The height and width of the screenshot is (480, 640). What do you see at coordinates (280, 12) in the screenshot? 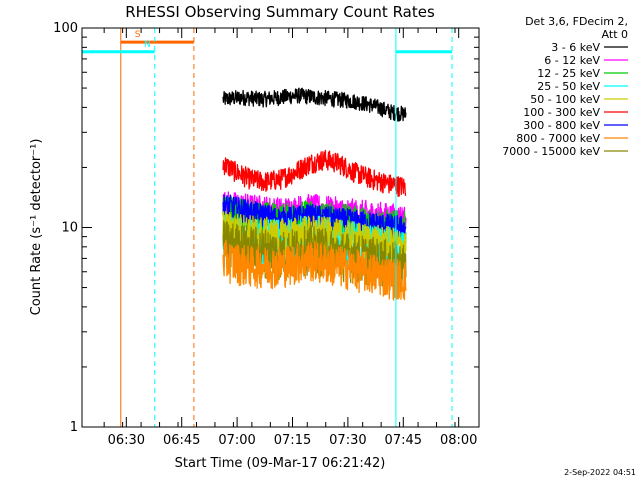
I see `chart-title: RHESSI Observing Summary Count Rates` at bounding box center [280, 12].